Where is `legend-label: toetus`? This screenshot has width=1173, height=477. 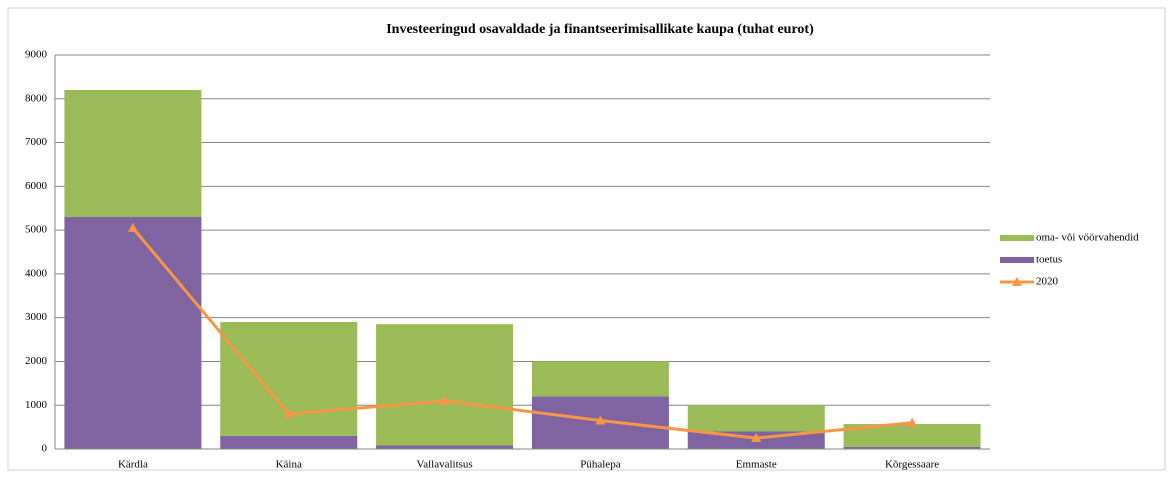
legend-label: toetus is located at coordinates (1049, 260).